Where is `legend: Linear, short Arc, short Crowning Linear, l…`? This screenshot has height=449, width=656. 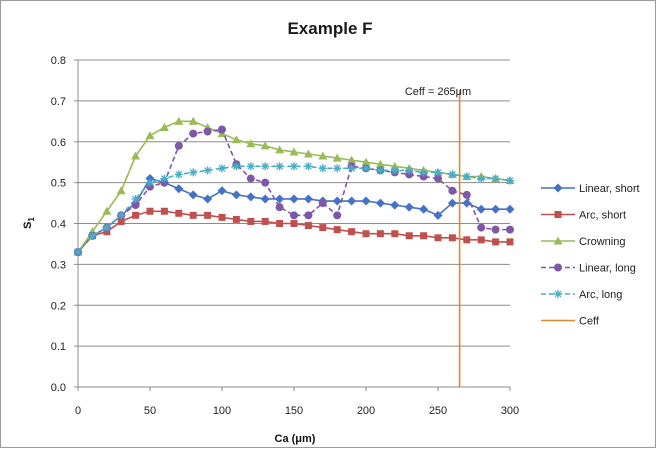
legend: Linear, short Arc, short Crowning Linear, l… is located at coordinates (590, 255).